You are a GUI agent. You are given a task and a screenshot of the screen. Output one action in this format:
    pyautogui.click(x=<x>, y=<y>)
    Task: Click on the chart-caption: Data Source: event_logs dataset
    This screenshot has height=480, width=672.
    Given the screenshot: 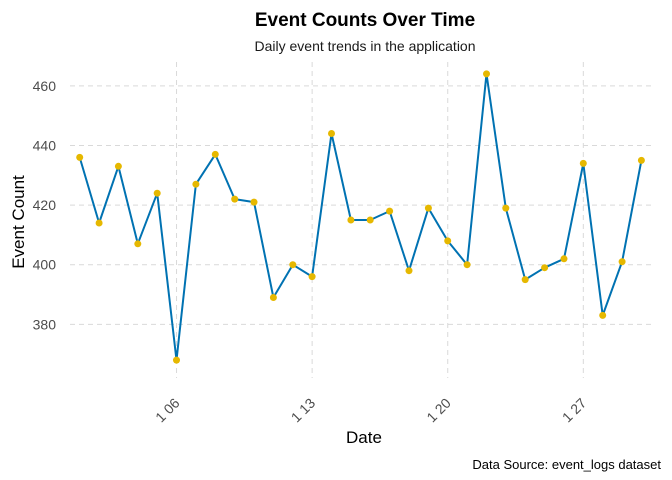 What is the action you would take?
    pyautogui.click(x=566, y=464)
    